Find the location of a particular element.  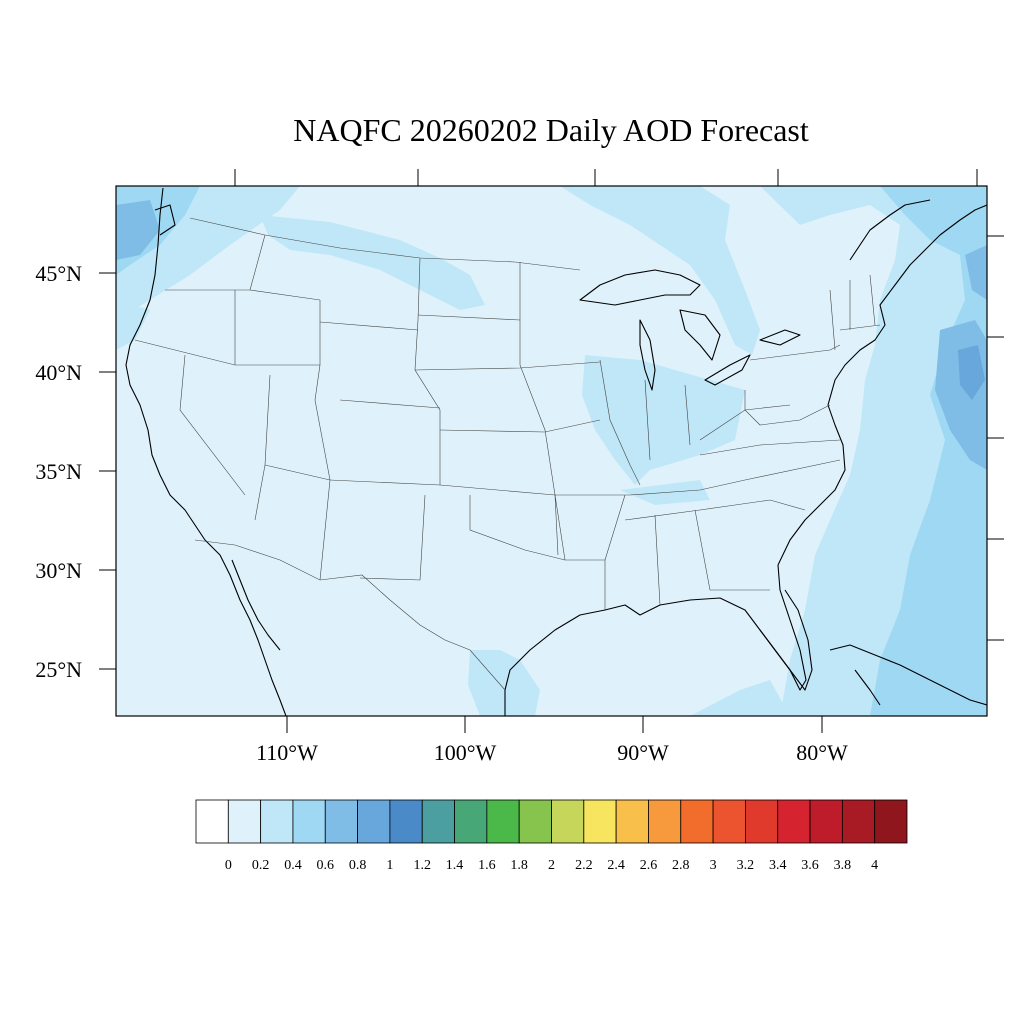

right-ticks is located at coordinates (995, 438).